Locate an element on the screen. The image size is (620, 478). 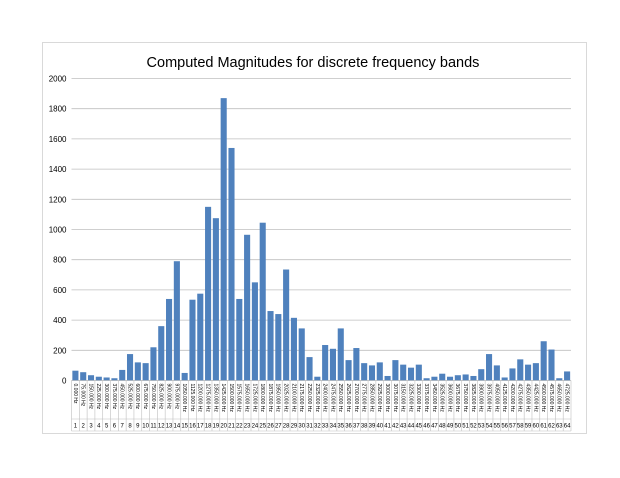
x-tick-label: 4200.000 Hz is located at coordinates (512, 398).